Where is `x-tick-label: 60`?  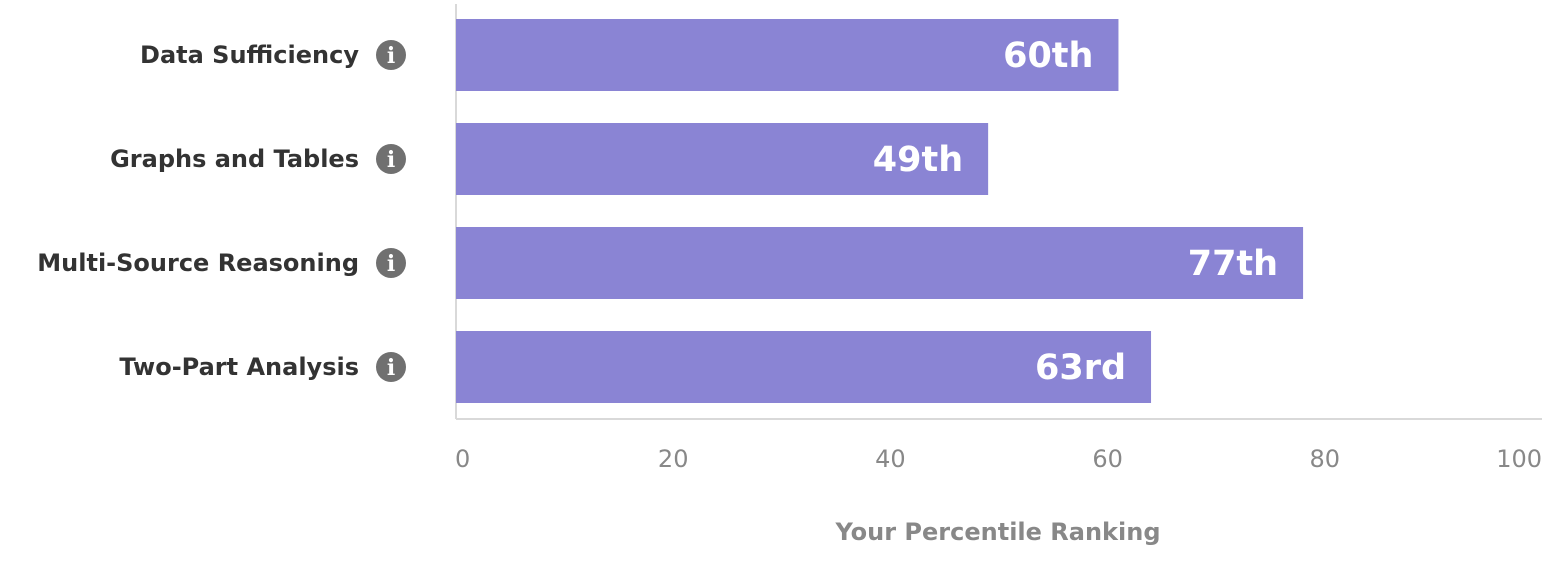
x-tick-label: 60 is located at coordinates (1107, 459).